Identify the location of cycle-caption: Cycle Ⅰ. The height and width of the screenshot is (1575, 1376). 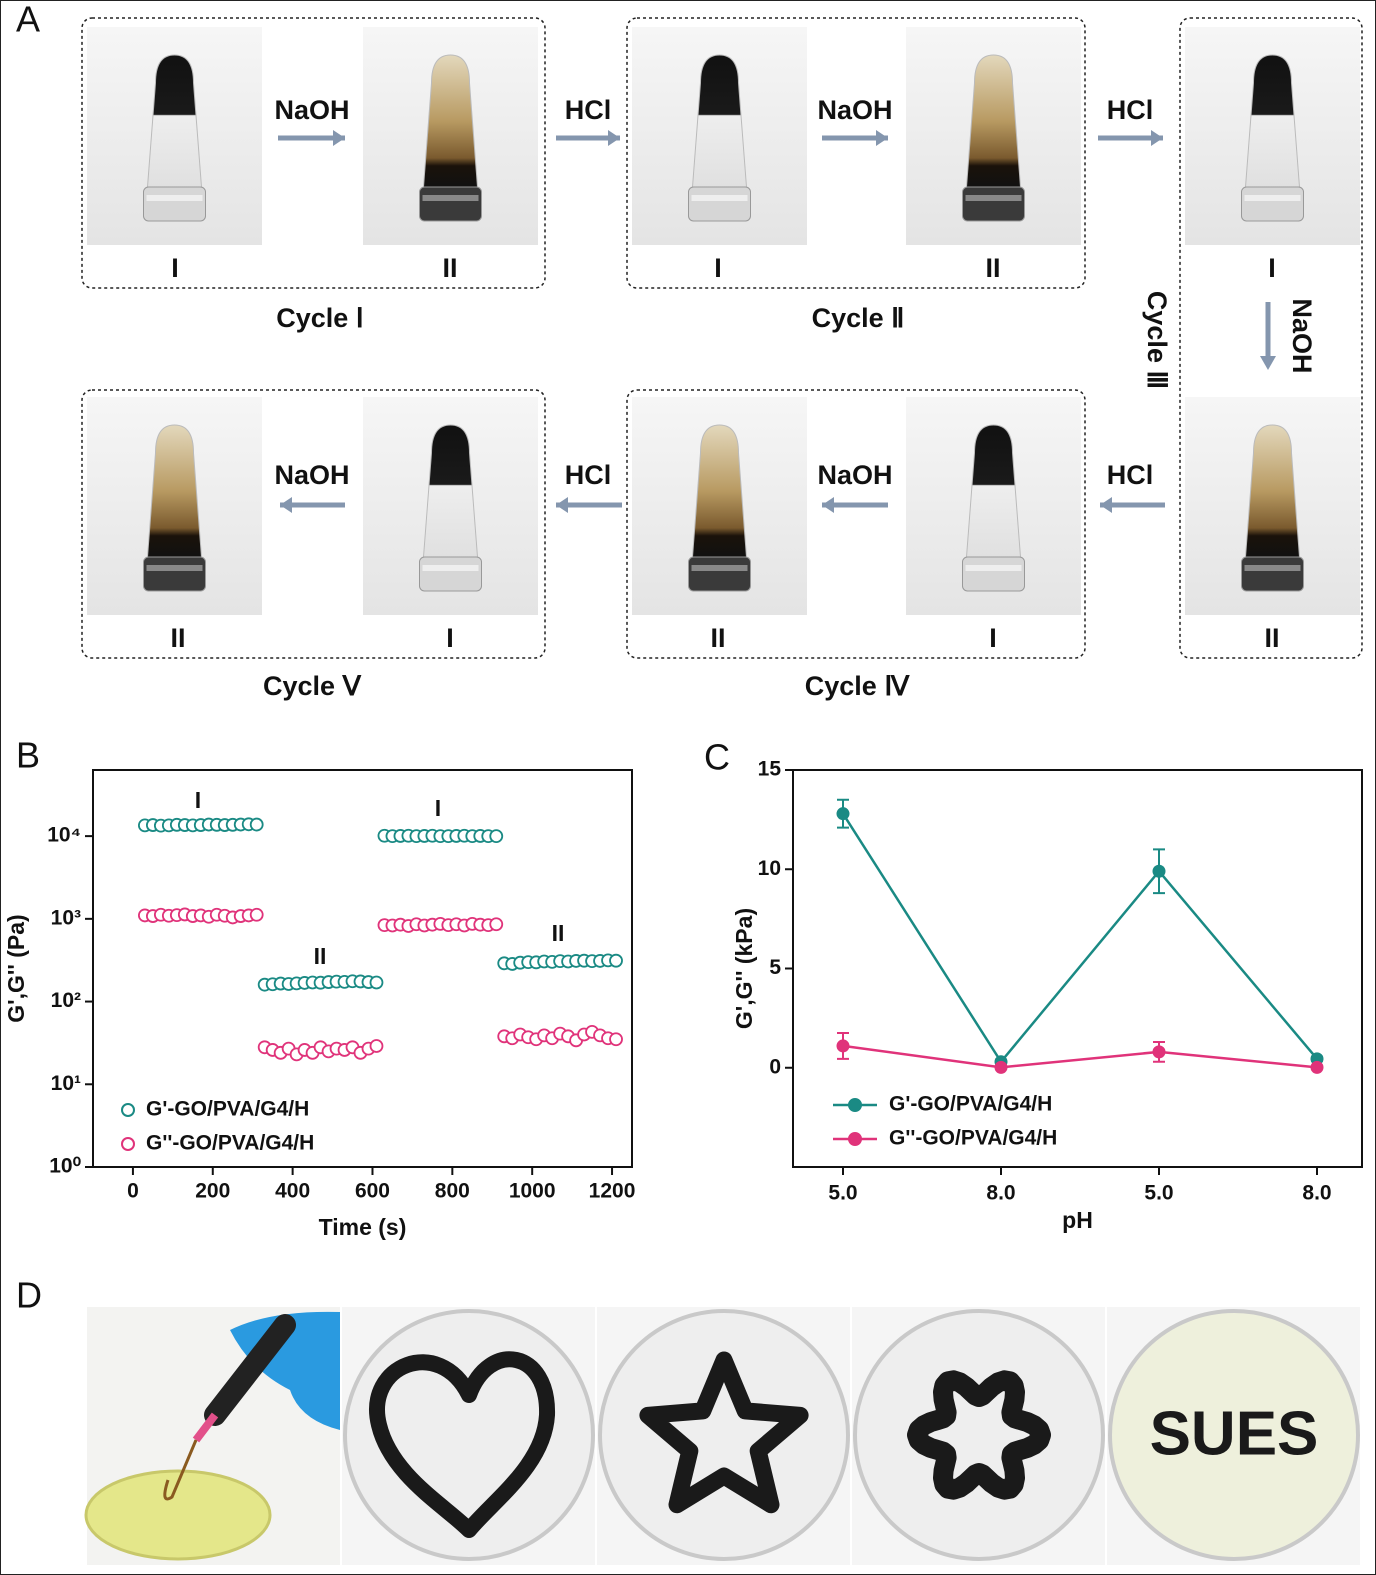
(320, 318).